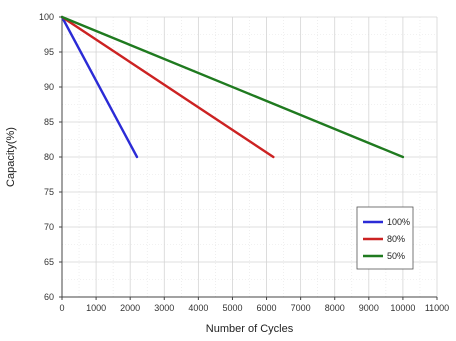 This screenshot has width=456, height=341. I want to click on x-tick-label: 0, so click(61, 308).